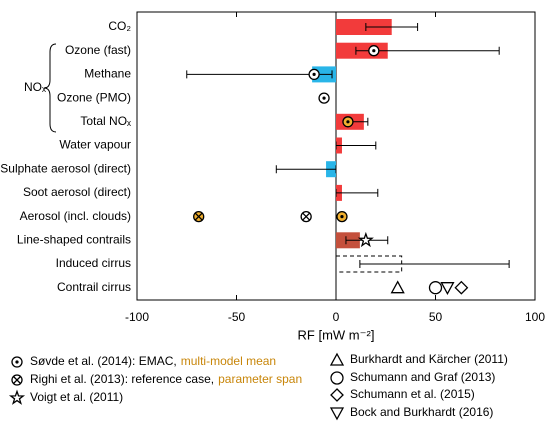  I want to click on x-tick-label: 100, so click(535, 317).